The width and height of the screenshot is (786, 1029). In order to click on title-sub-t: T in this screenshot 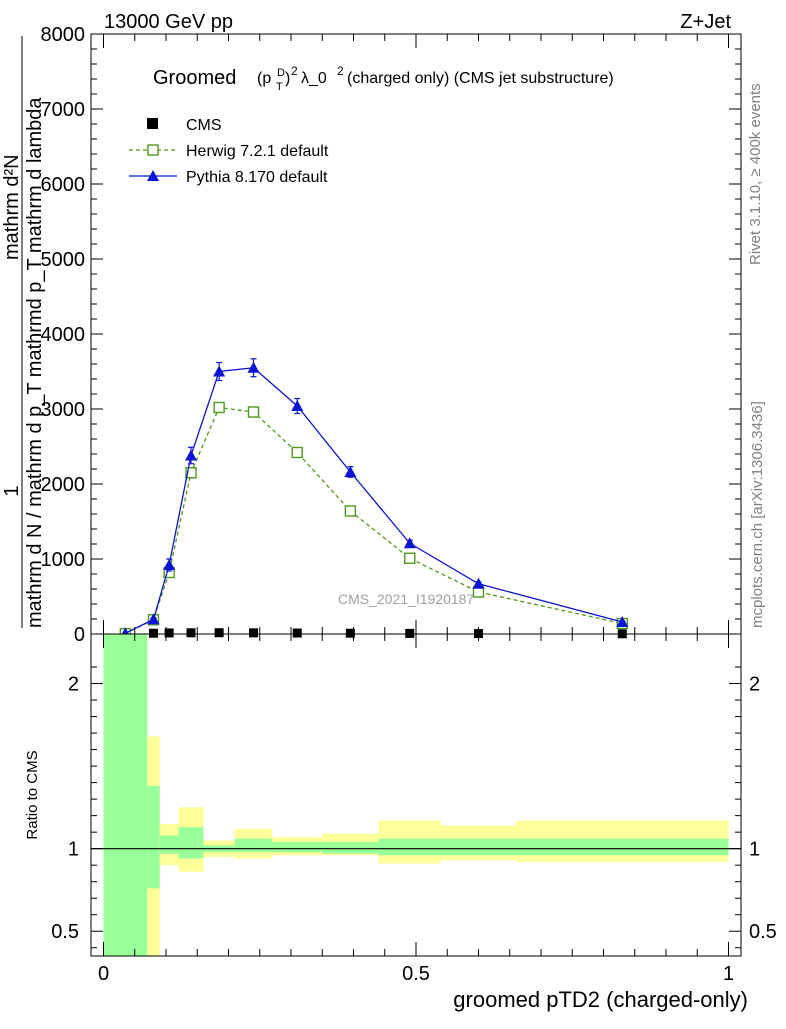, I will do `click(279, 87)`.